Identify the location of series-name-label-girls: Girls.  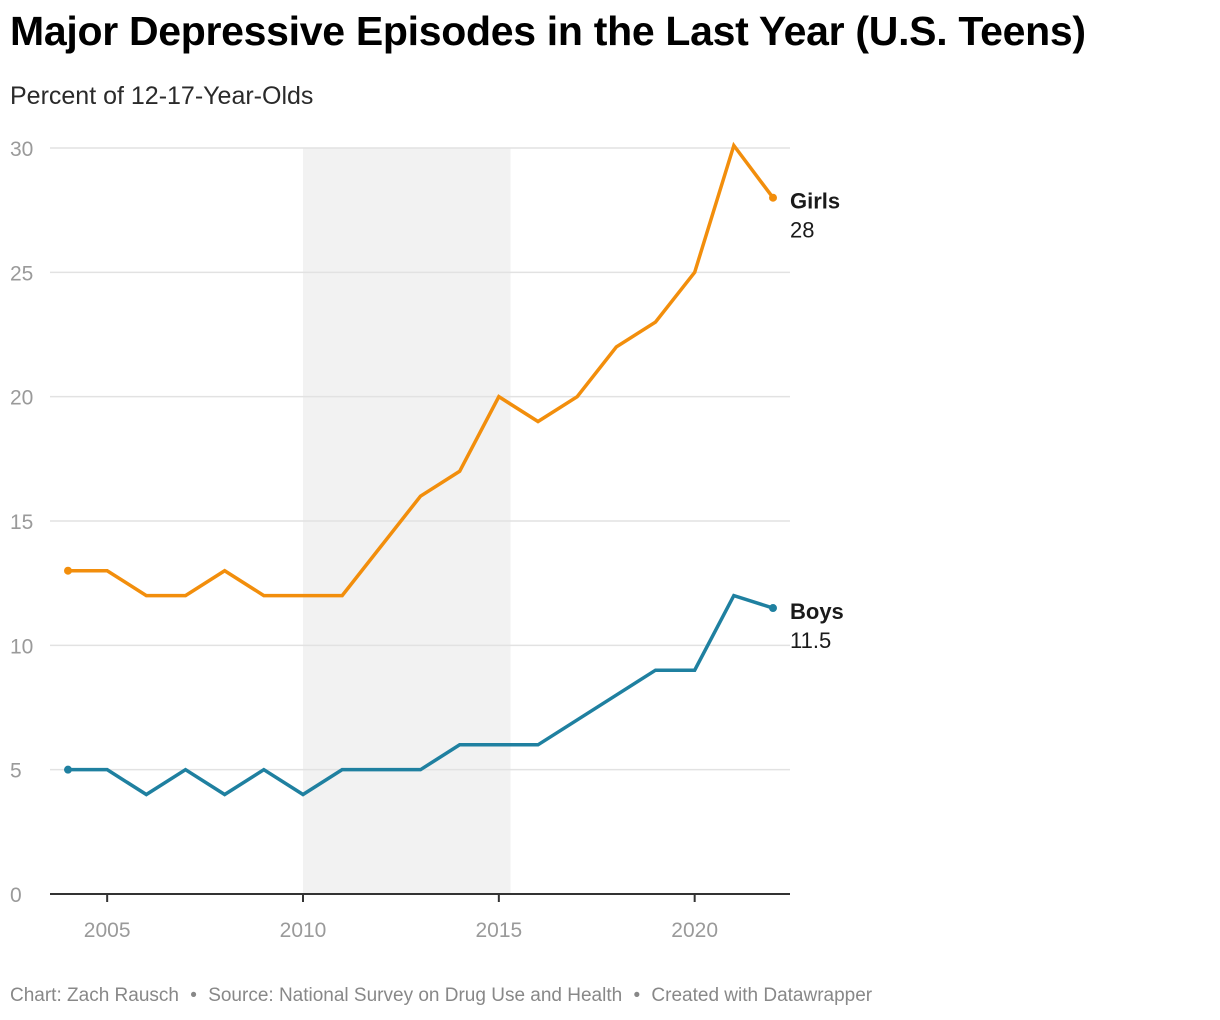
(815, 201).